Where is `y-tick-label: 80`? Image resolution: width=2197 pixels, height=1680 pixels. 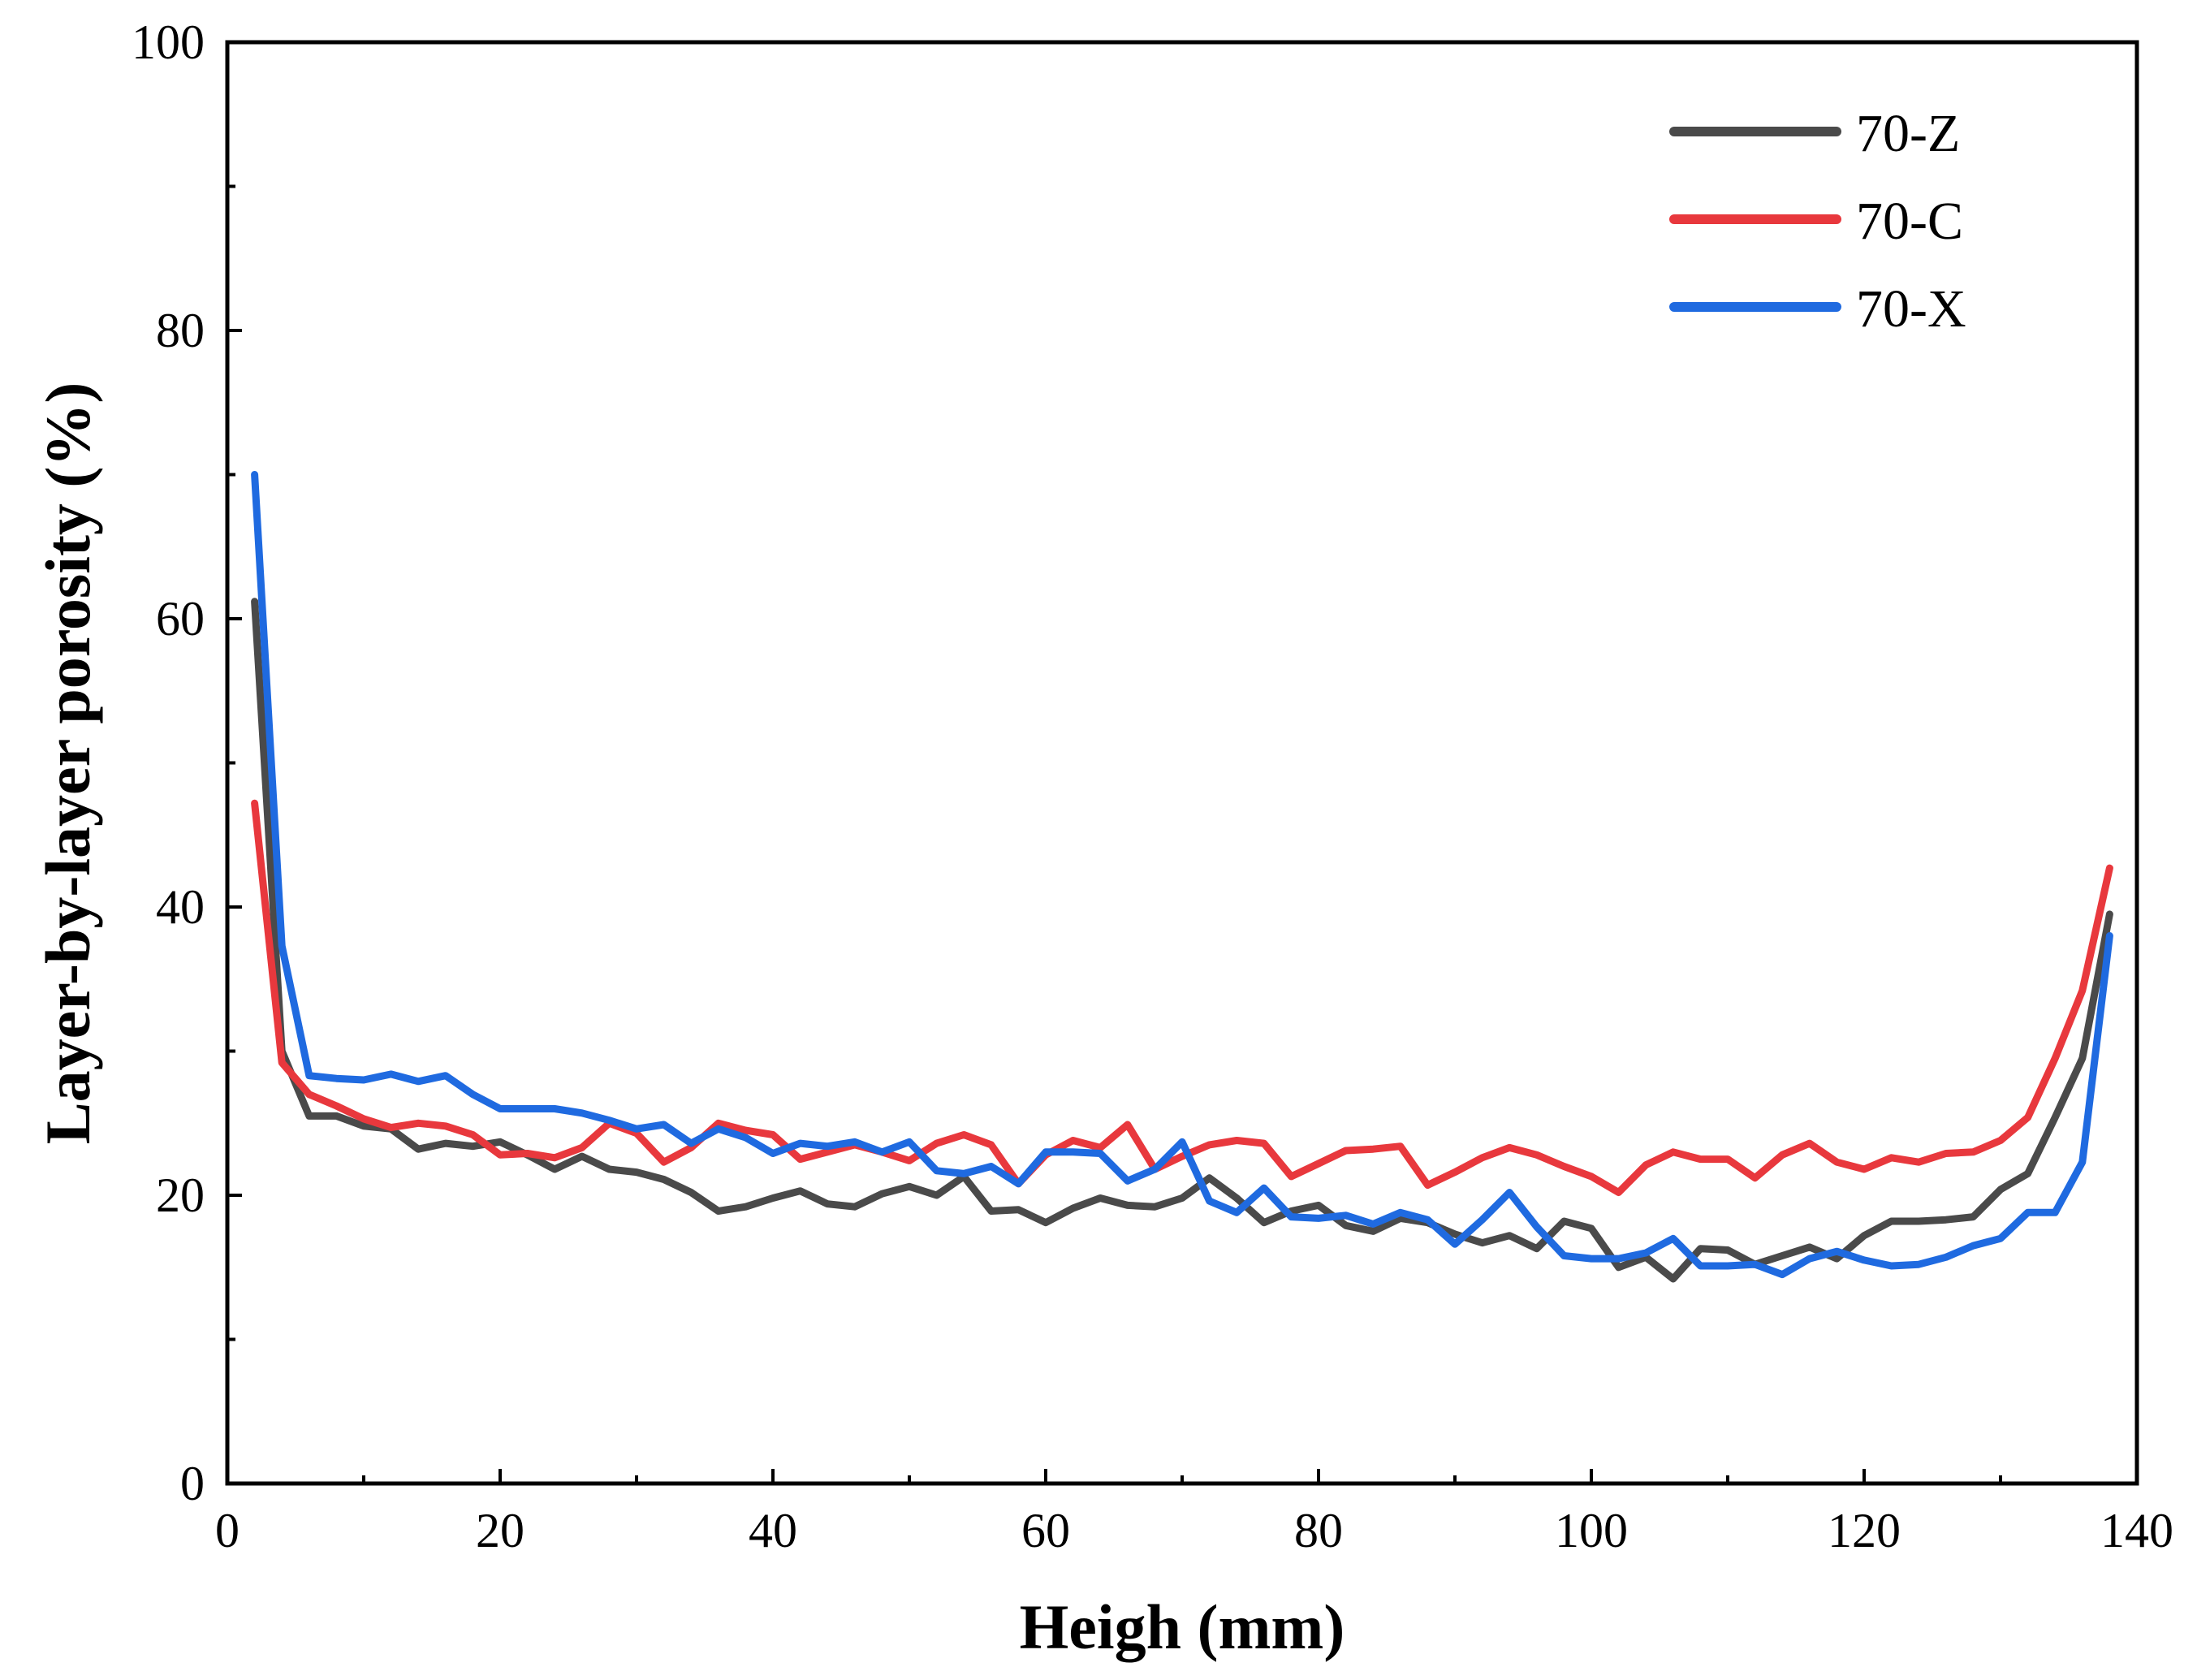 y-tick-label: 80 is located at coordinates (180, 330).